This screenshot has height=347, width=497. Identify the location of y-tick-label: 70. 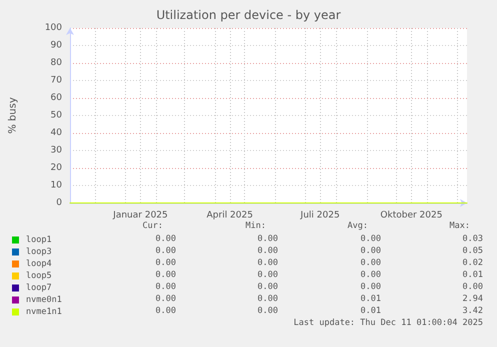
(56, 81).